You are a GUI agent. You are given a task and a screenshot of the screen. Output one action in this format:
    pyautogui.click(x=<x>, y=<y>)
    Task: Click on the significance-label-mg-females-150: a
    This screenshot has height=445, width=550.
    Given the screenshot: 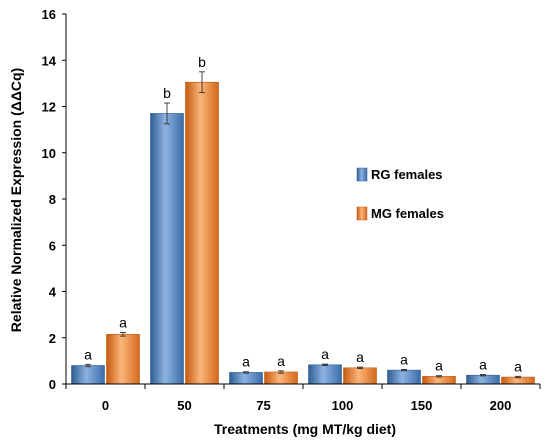 What is the action you would take?
    pyautogui.click(x=439, y=366)
    